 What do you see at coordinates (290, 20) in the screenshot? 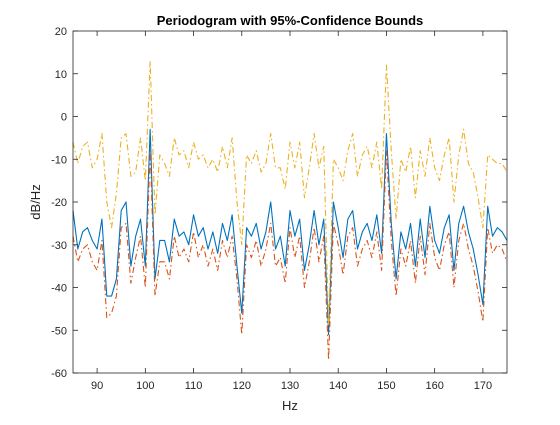
I see `chart-title: Periodogram with 95%-Confidence Bounds` at bounding box center [290, 20].